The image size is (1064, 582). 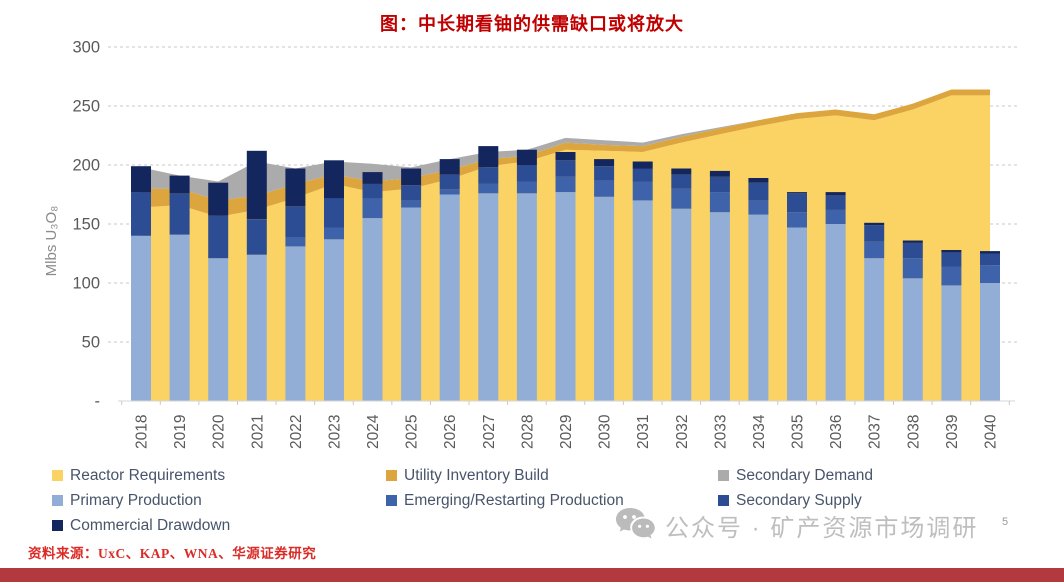 What do you see at coordinates (335, 432) in the screenshot?
I see `svg-text: 2023` at bounding box center [335, 432].